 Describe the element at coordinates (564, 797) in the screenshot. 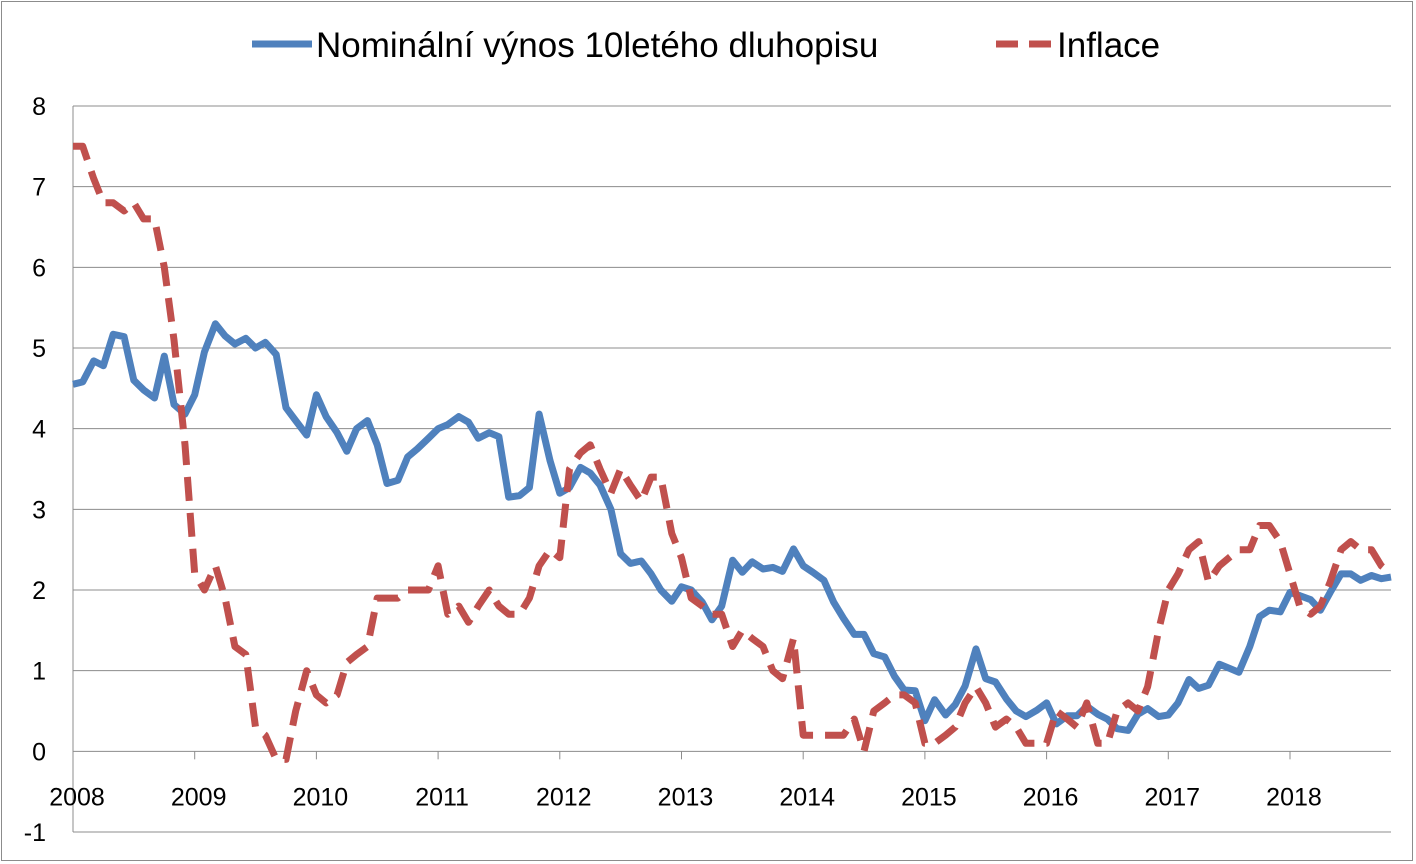

I see `x-tick-label: 2012` at that location.